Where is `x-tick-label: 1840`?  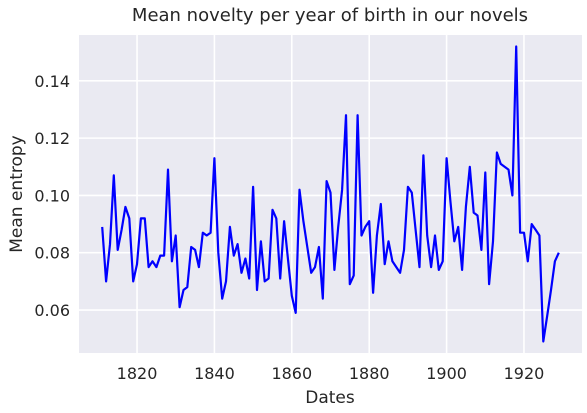 x-tick-label: 1840 is located at coordinates (214, 373).